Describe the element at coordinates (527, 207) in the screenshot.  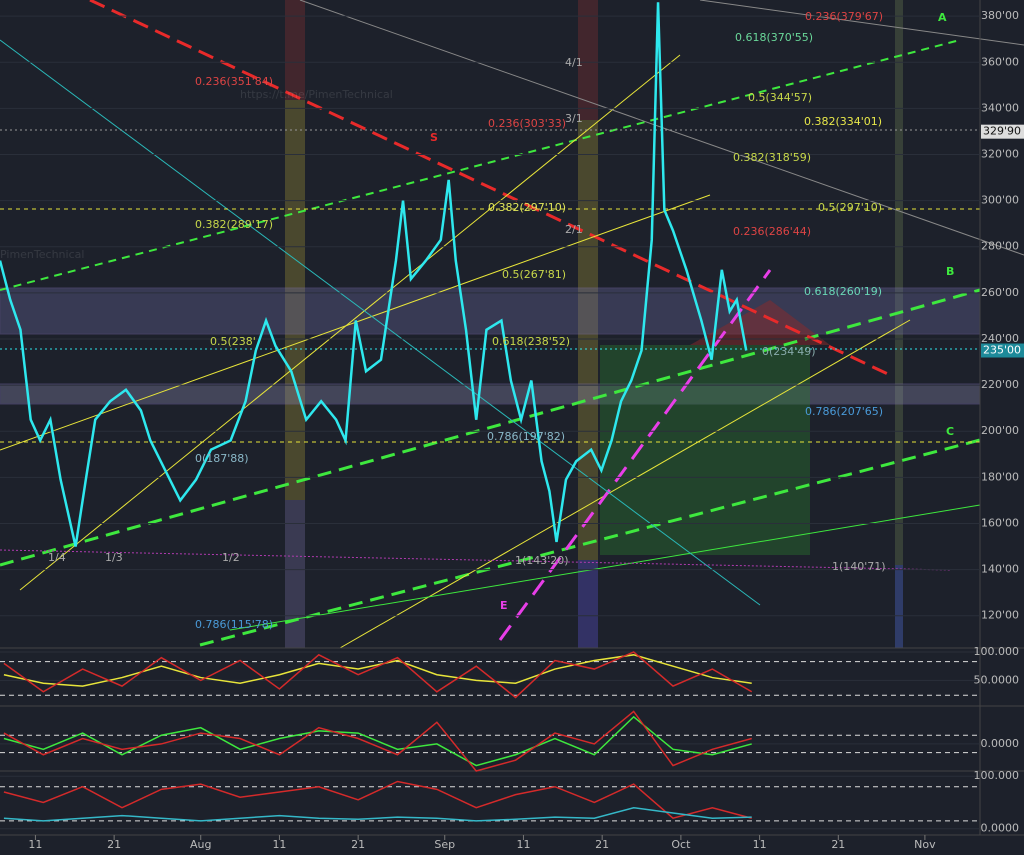
I see `fib-label: 0.382(297'10)` at that location.